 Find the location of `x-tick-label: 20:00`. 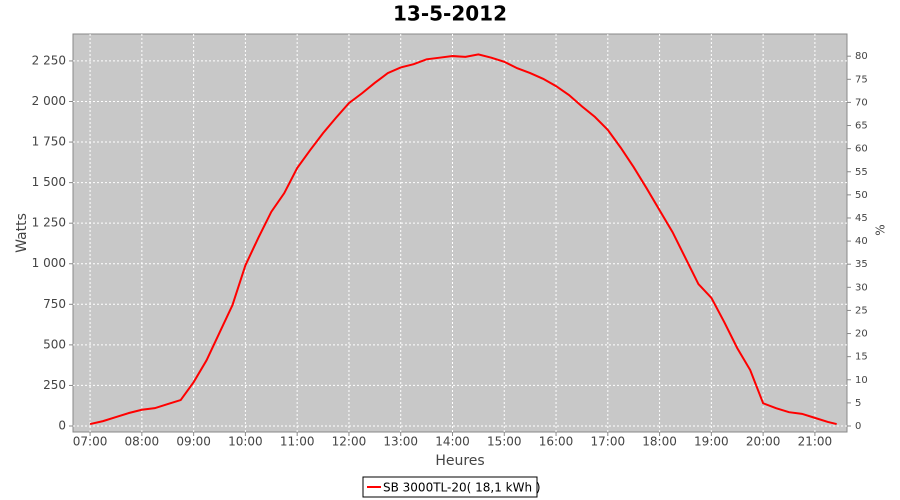

x-tick-label: 20:00 is located at coordinates (763, 442).